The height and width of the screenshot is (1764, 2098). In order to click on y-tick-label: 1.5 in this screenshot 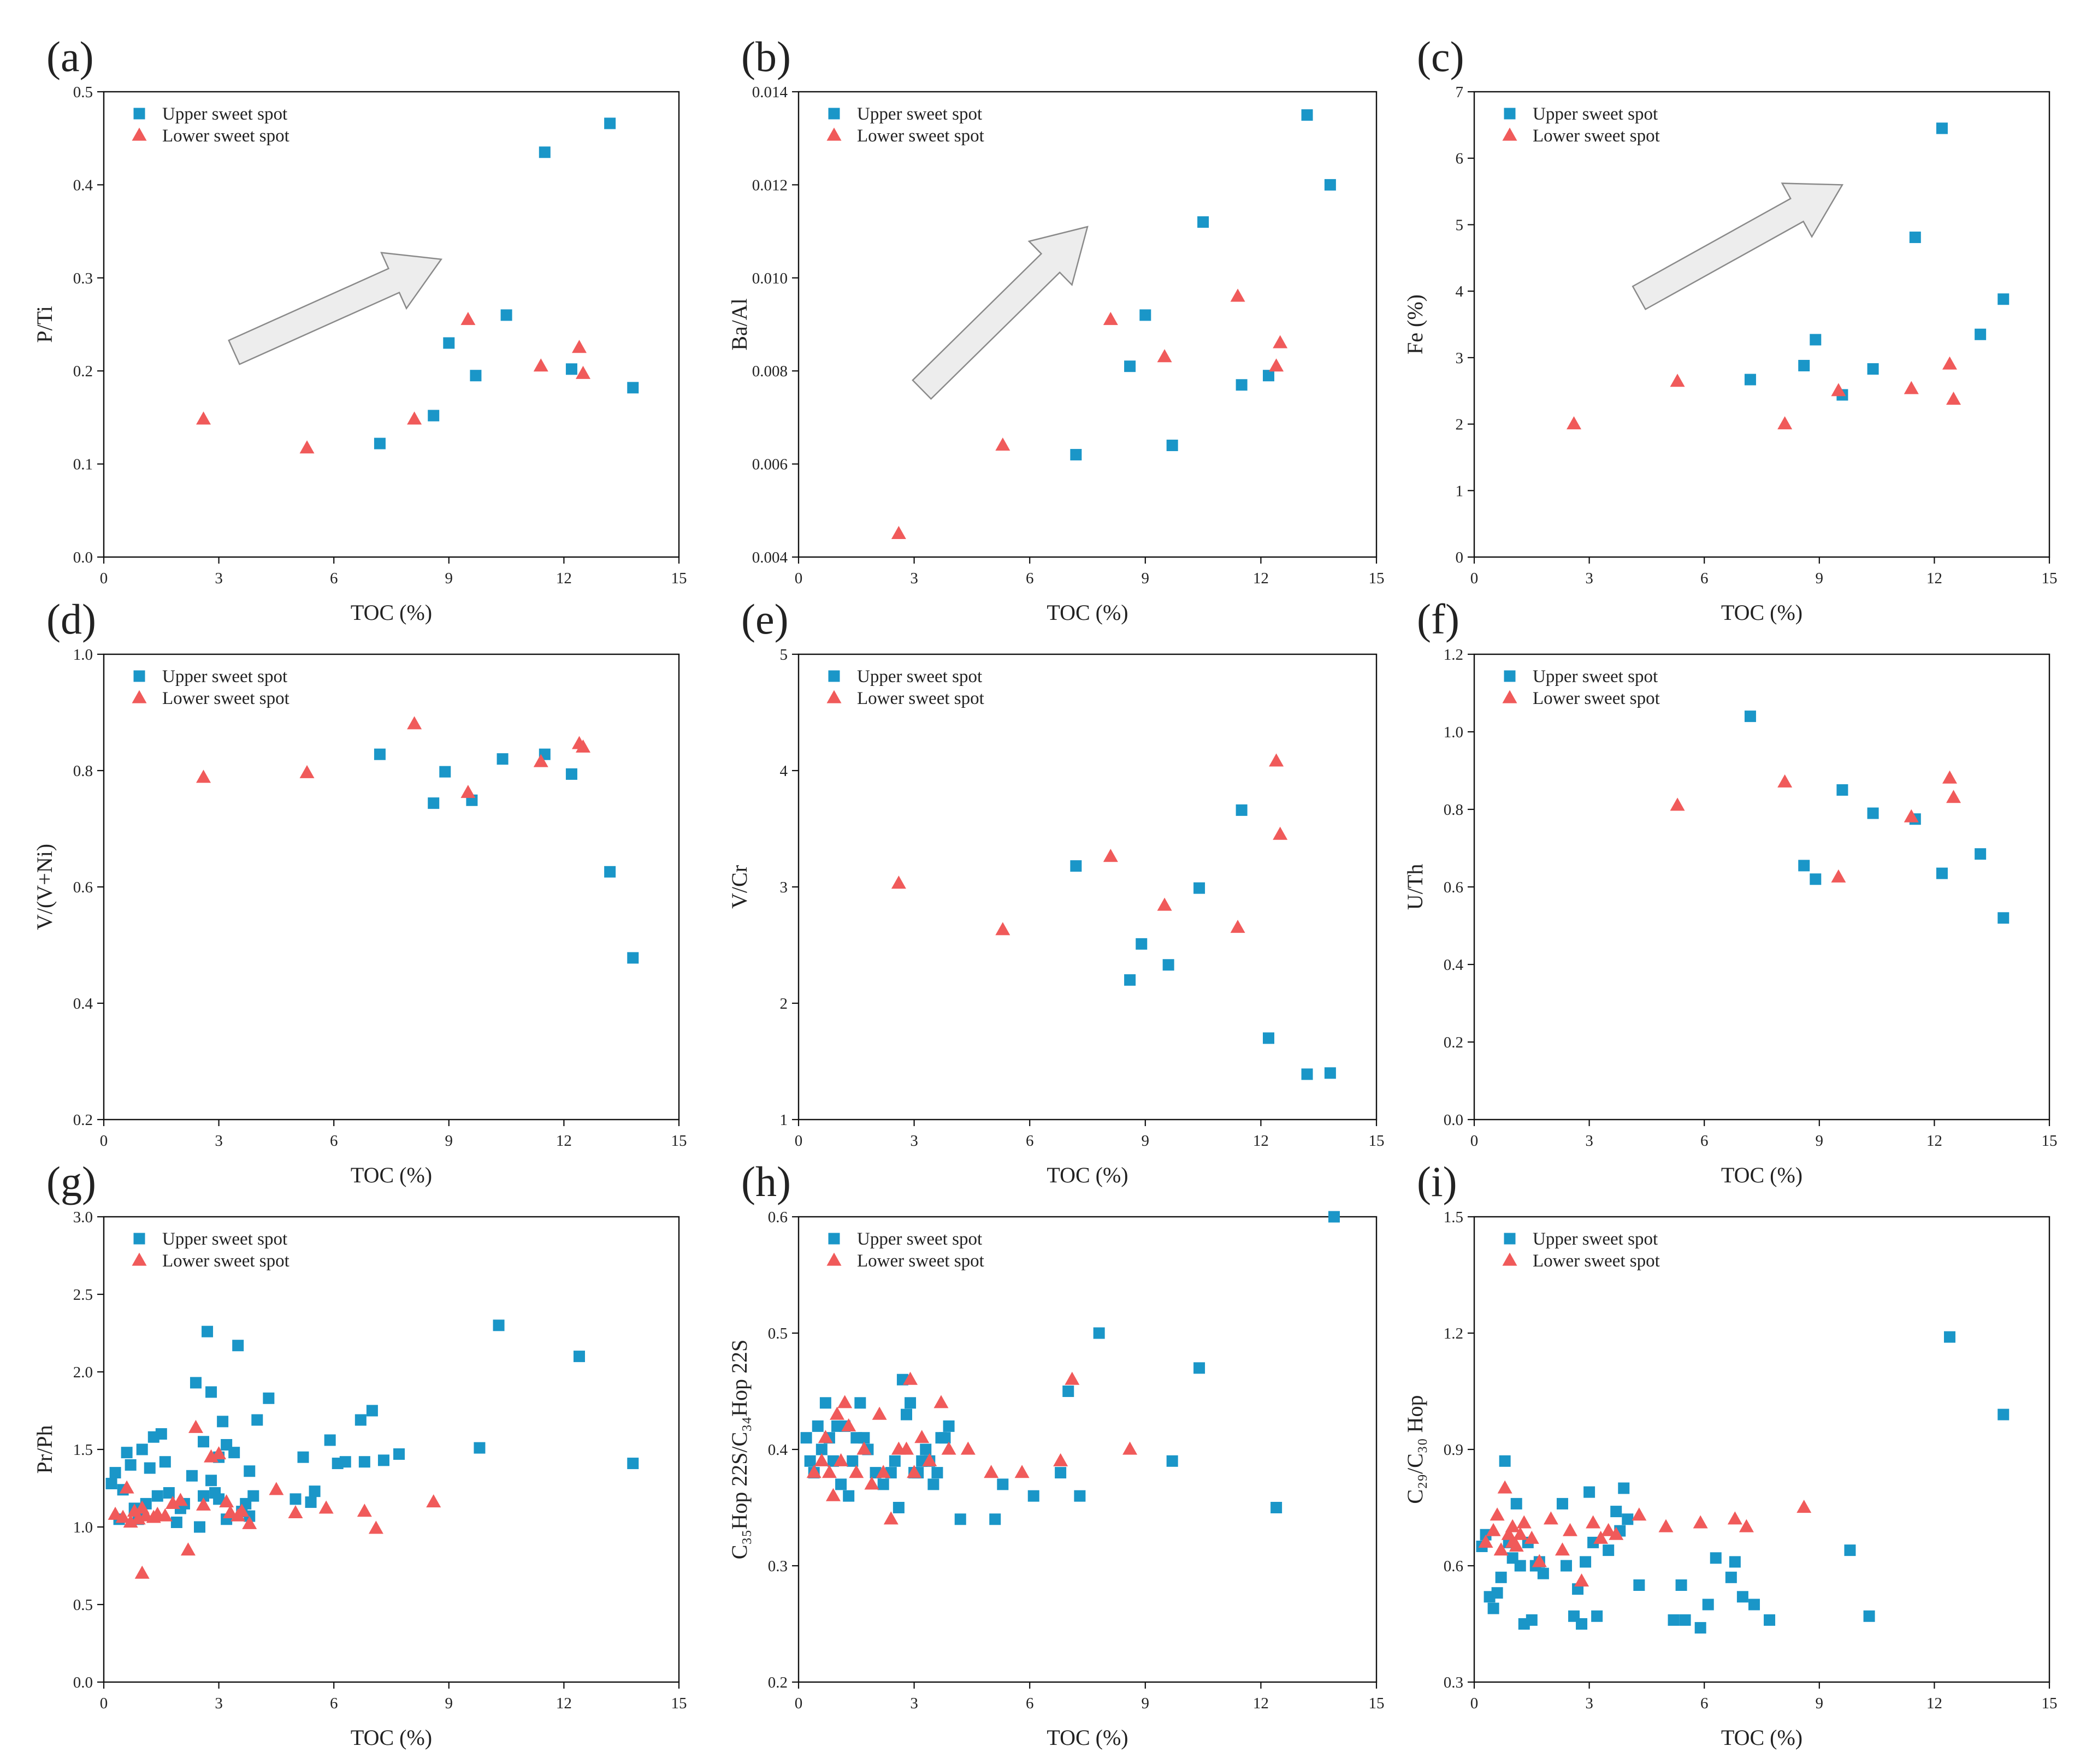, I will do `click(83, 1450)`.